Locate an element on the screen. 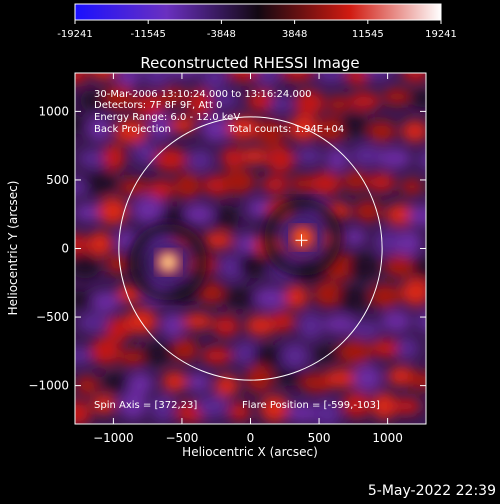 Image resolution: width=500 pixels, height=504 pixels. annotation-energy: Energy Range: 6.0 - 12.0 keV is located at coordinates (167, 117).